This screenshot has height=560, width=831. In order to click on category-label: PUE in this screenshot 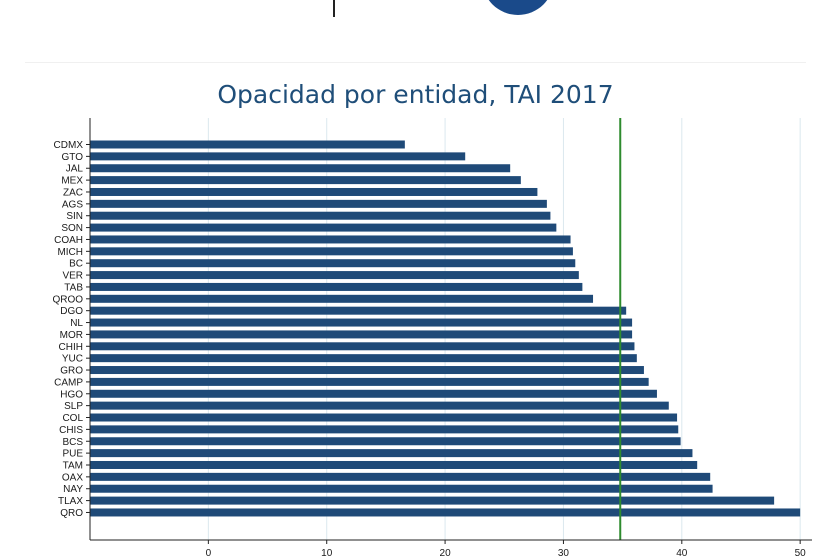, I will do `click(72, 454)`.